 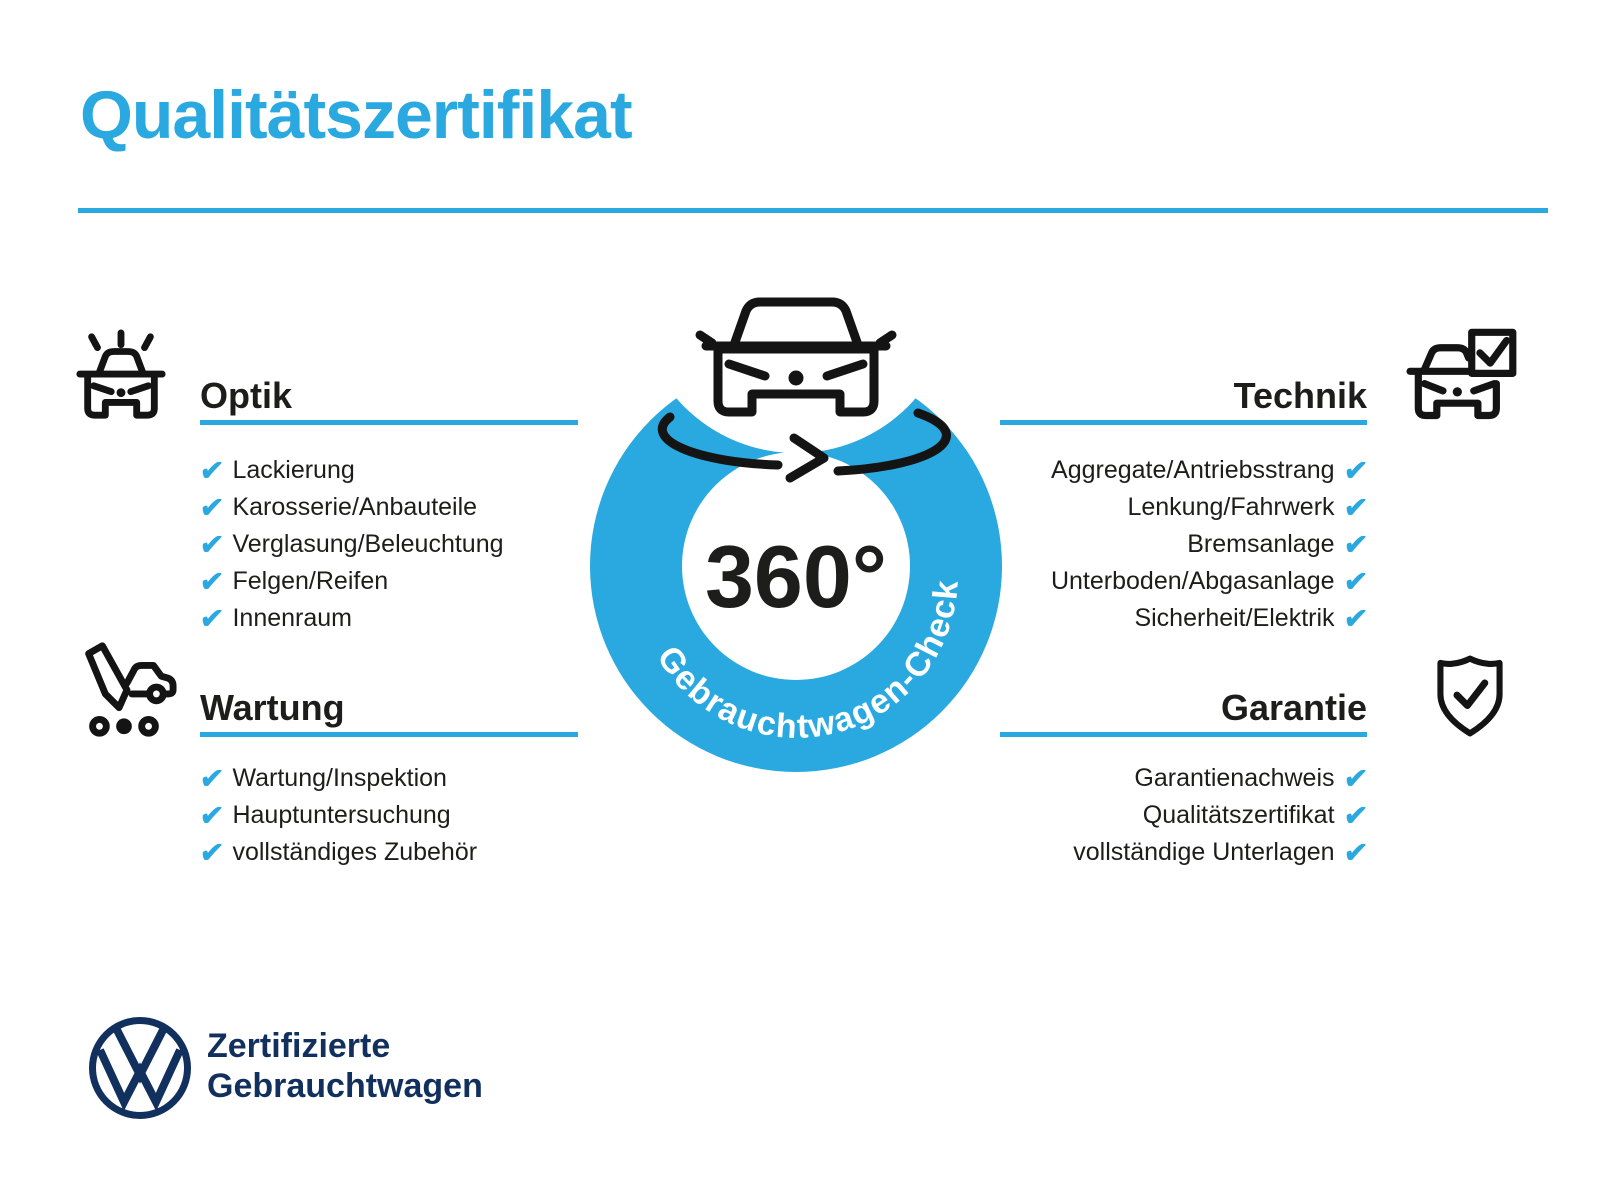 I want to click on checklist-item: ✔ Karosserie/Anbauteile, so click(x=351, y=507).